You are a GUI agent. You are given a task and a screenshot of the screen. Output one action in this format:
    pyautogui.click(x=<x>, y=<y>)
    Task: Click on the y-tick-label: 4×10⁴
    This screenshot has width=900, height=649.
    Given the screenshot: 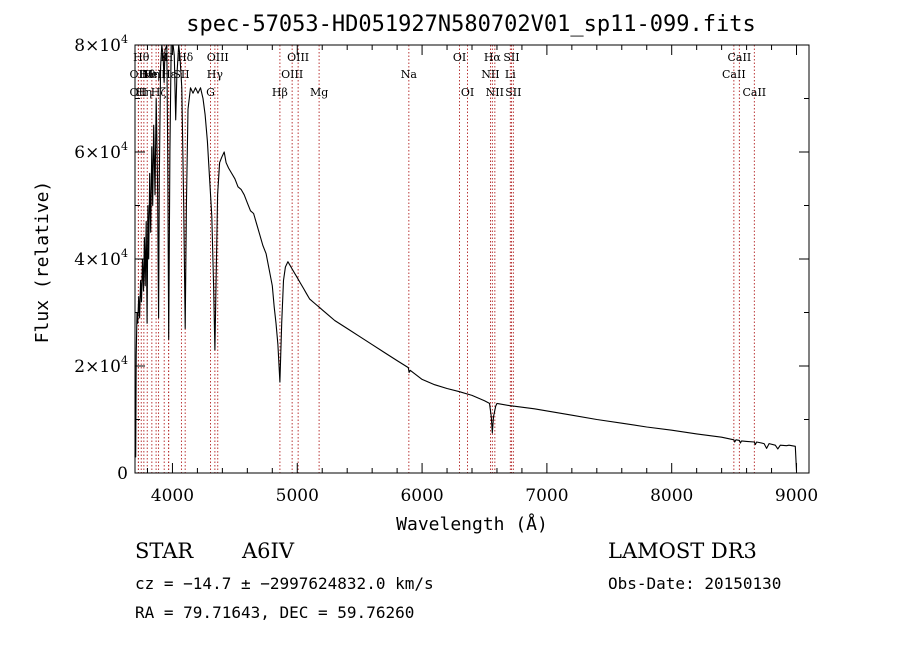 What is the action you would take?
    pyautogui.click(x=101, y=258)
    